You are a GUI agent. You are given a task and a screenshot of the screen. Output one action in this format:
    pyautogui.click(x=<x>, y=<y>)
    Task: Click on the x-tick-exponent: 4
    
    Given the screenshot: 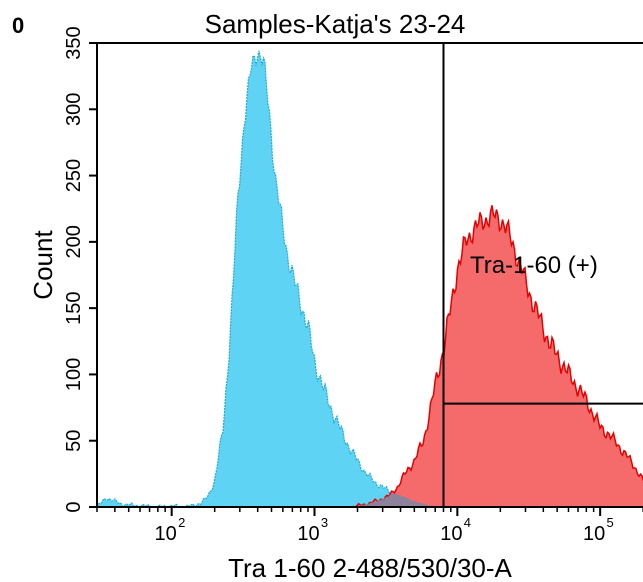 What is the action you would take?
    pyautogui.click(x=467, y=522)
    